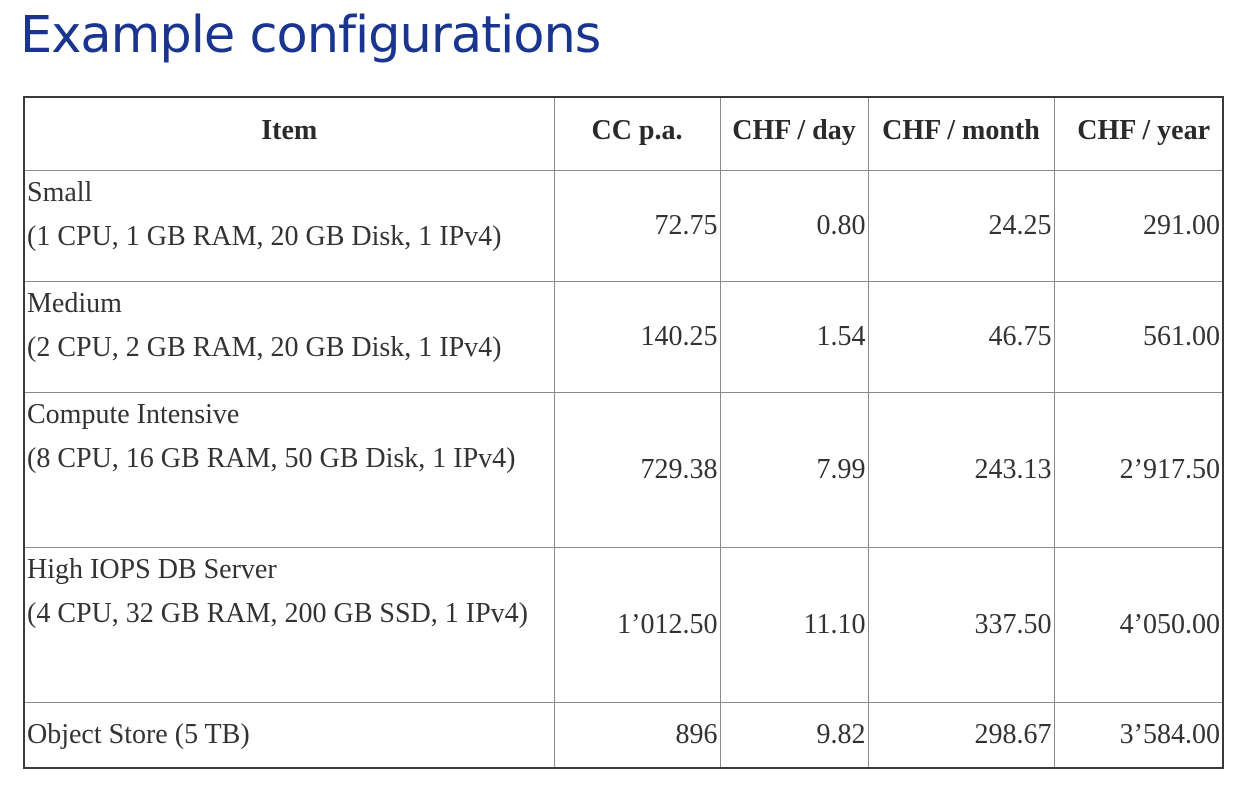 Image resolution: width=1248 pixels, height=800 pixels. I want to click on chf-month-cell: 298.67, so click(961, 735).